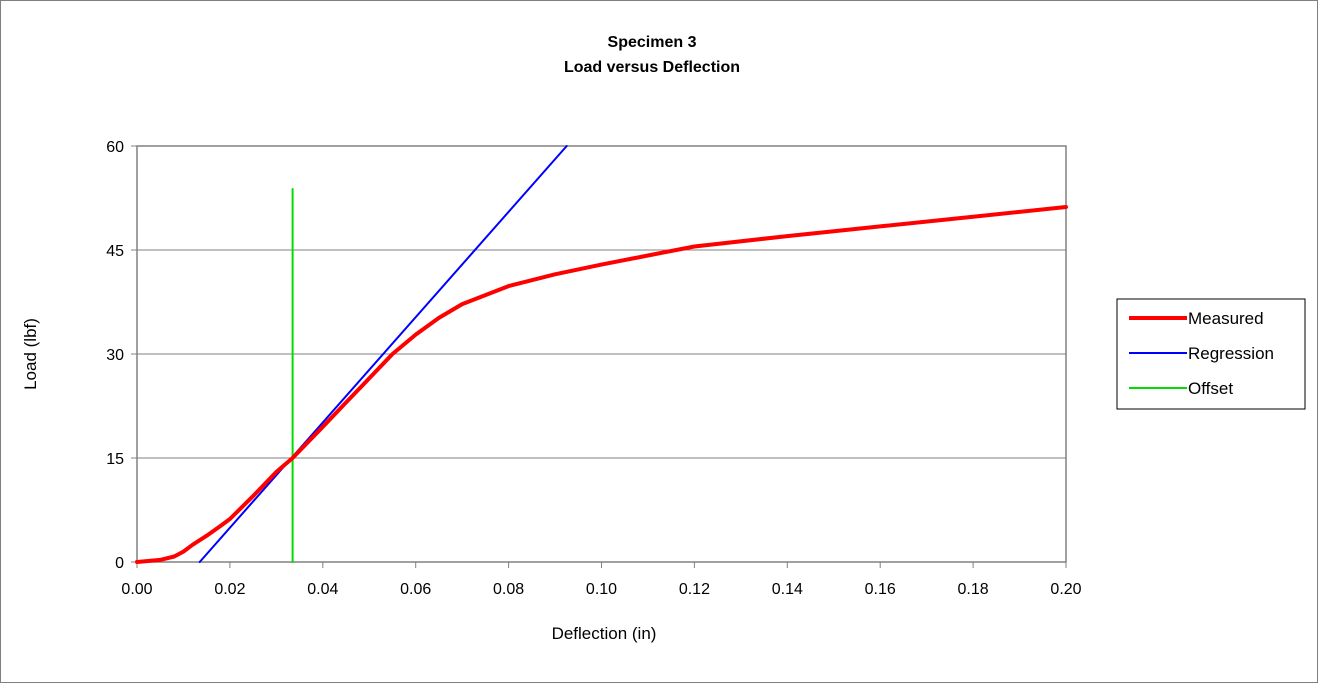  What do you see at coordinates (119, 563) in the screenshot?
I see `y-tick-label: 0` at bounding box center [119, 563].